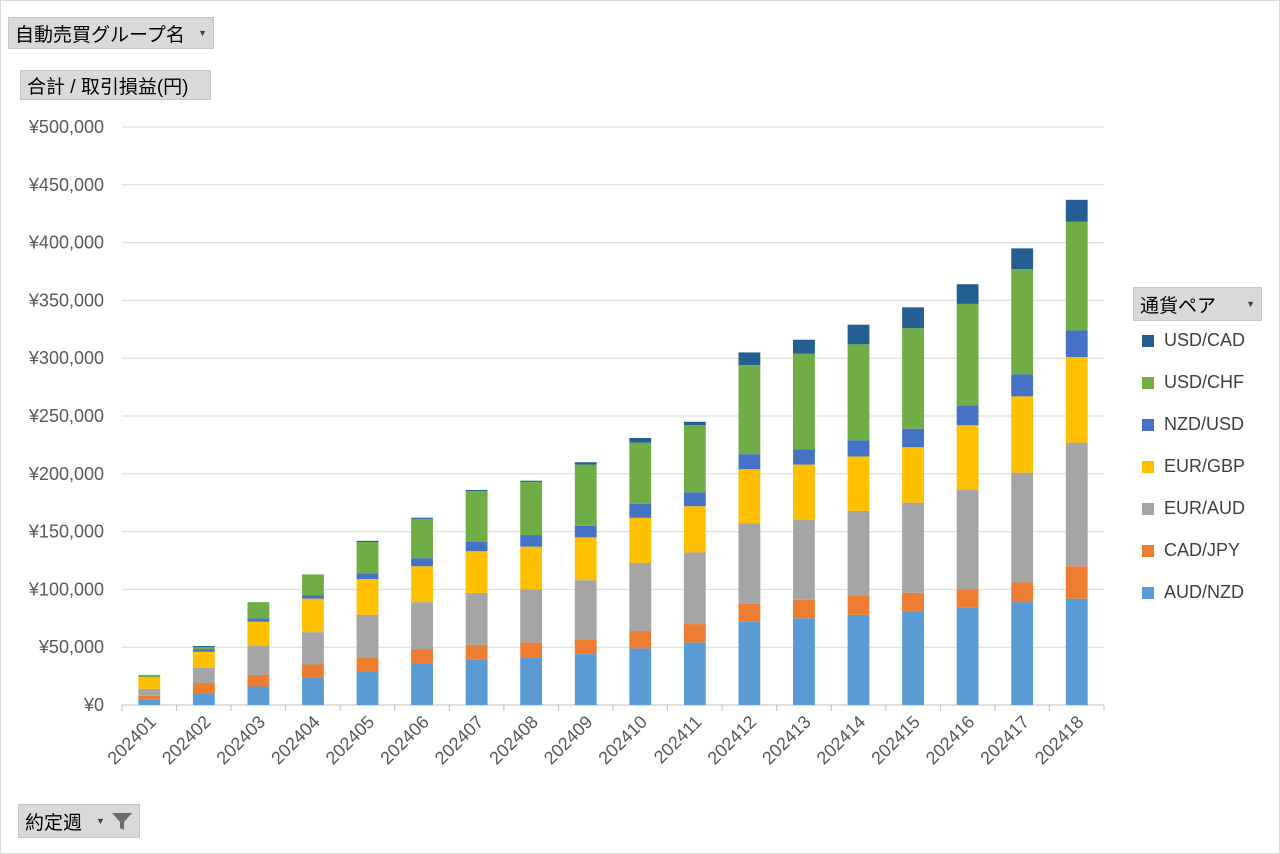 The height and width of the screenshot is (854, 1280). Describe the element at coordinates (66, 185) in the screenshot. I see `y-tick-label: ¥450,000` at that location.